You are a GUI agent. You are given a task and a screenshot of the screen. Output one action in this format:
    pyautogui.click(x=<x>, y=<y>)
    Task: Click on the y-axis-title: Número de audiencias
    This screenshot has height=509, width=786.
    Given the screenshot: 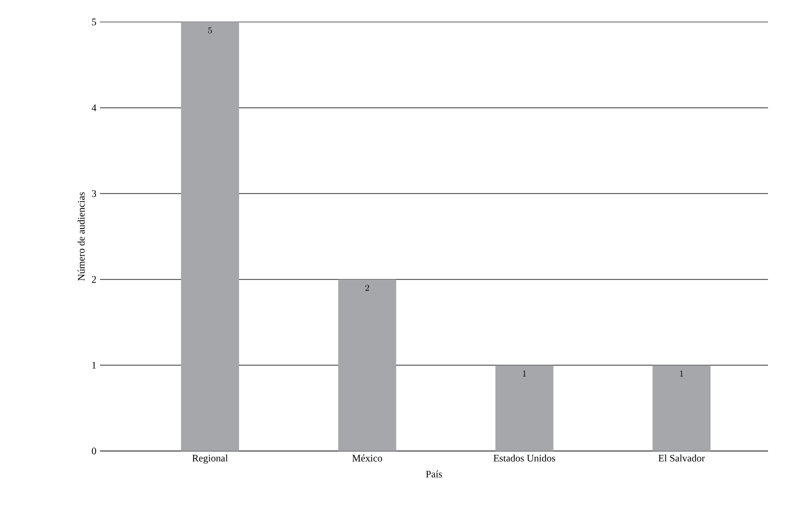 What is the action you would take?
    pyautogui.click(x=81, y=236)
    